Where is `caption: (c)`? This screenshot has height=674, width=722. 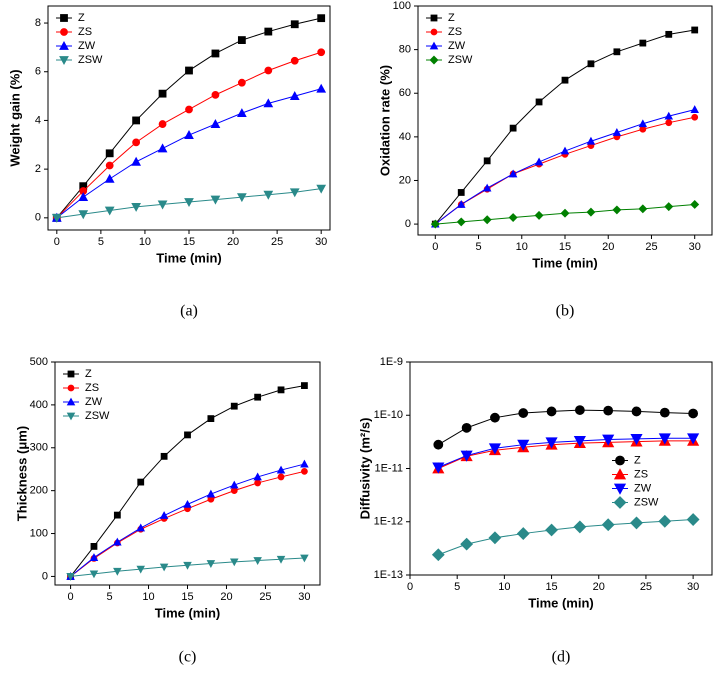 caption: (c) is located at coordinates (188, 657).